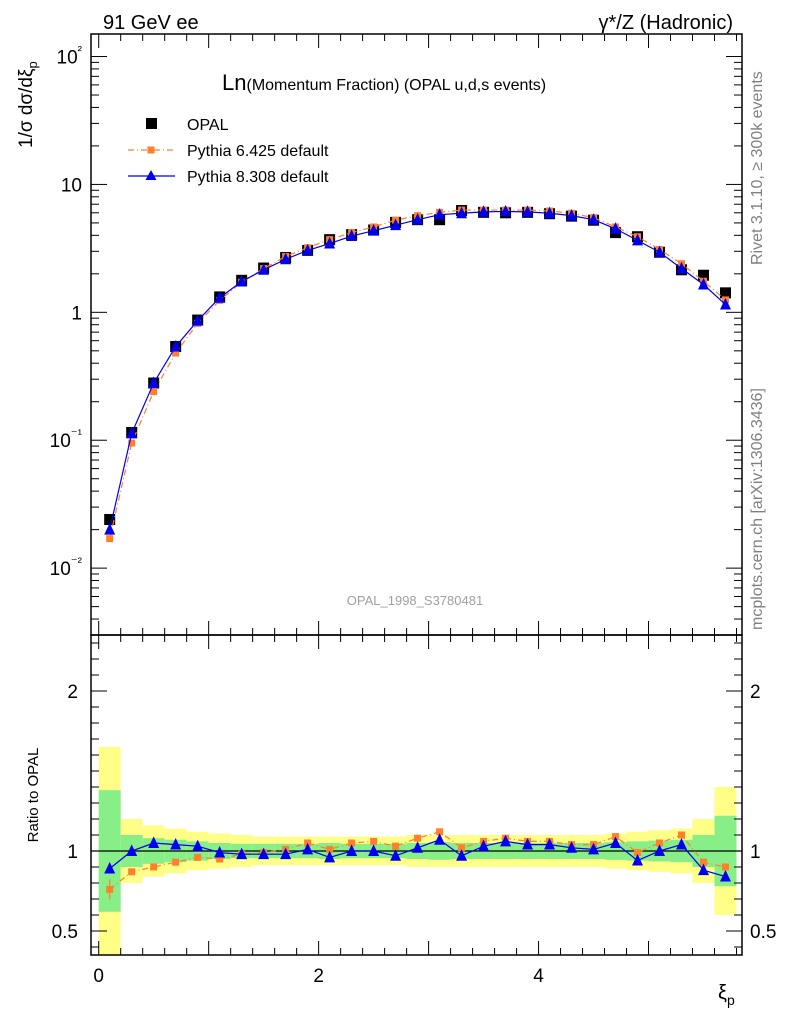  What do you see at coordinates (77, 433) in the screenshot?
I see `tick-exponent: ⁻¹` at bounding box center [77, 433].